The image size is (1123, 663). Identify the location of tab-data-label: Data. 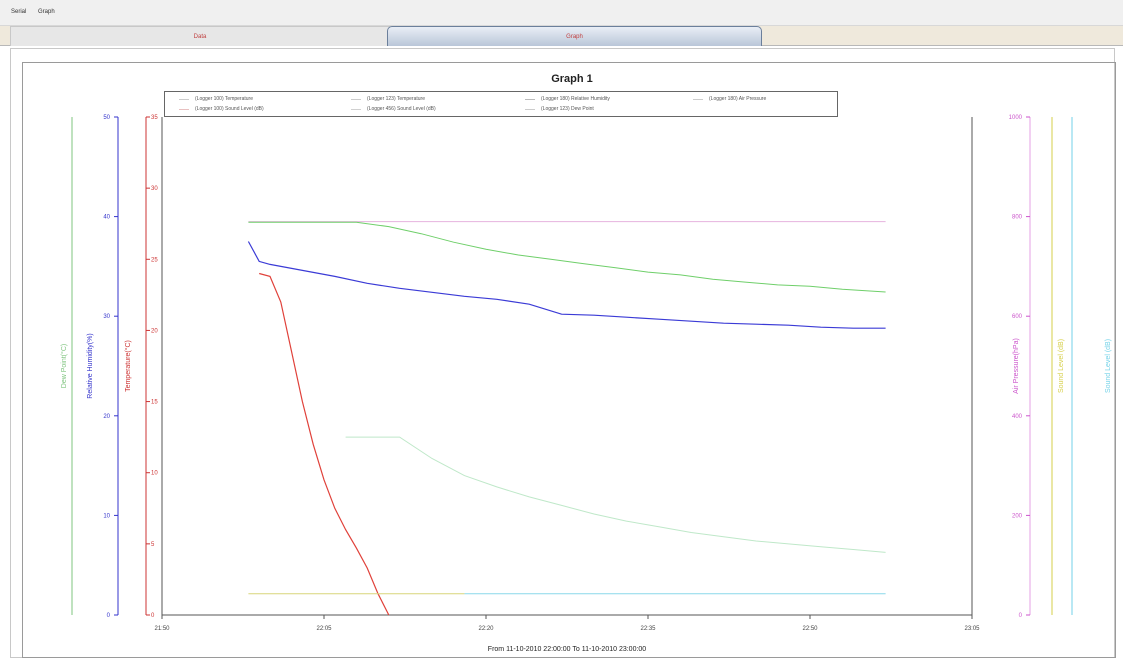
(200, 36).